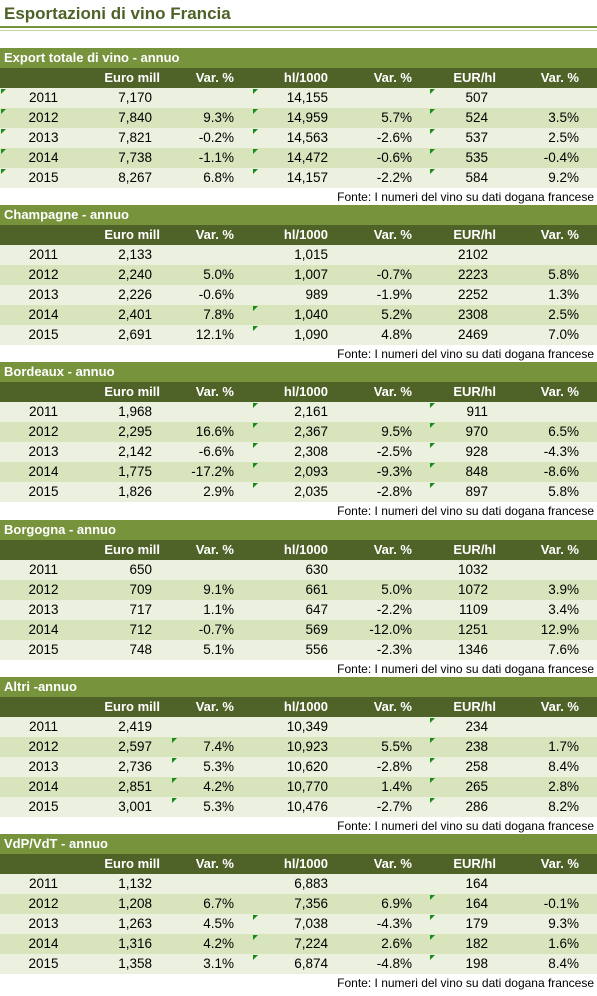 The width and height of the screenshot is (597, 996). Describe the element at coordinates (476, 491) in the screenshot. I see `eur-hl-cell: 897` at that location.